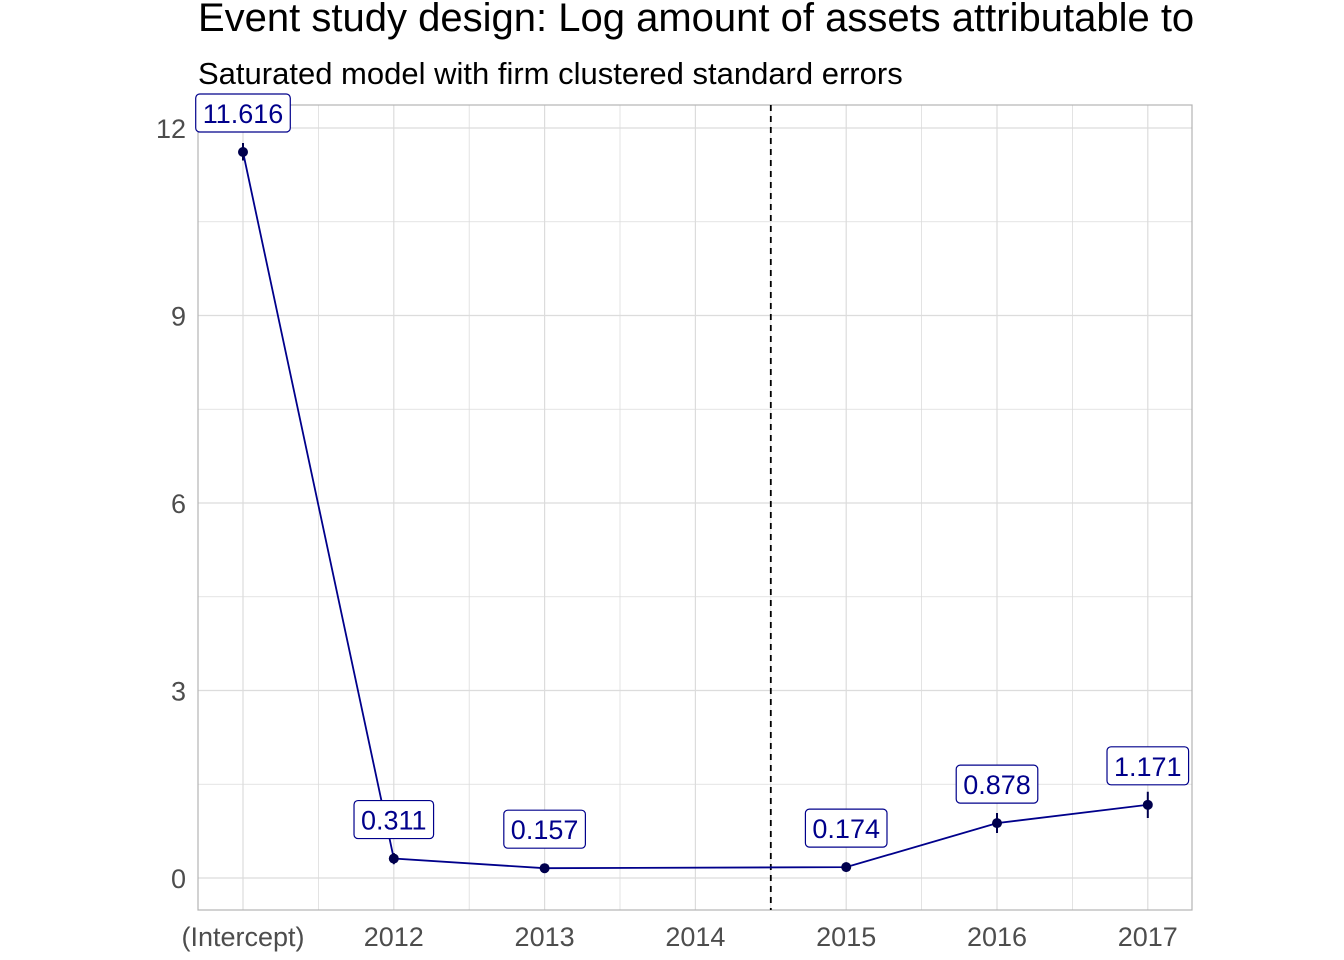  What do you see at coordinates (178, 879) in the screenshot?
I see `y-tick-label: 0` at bounding box center [178, 879].